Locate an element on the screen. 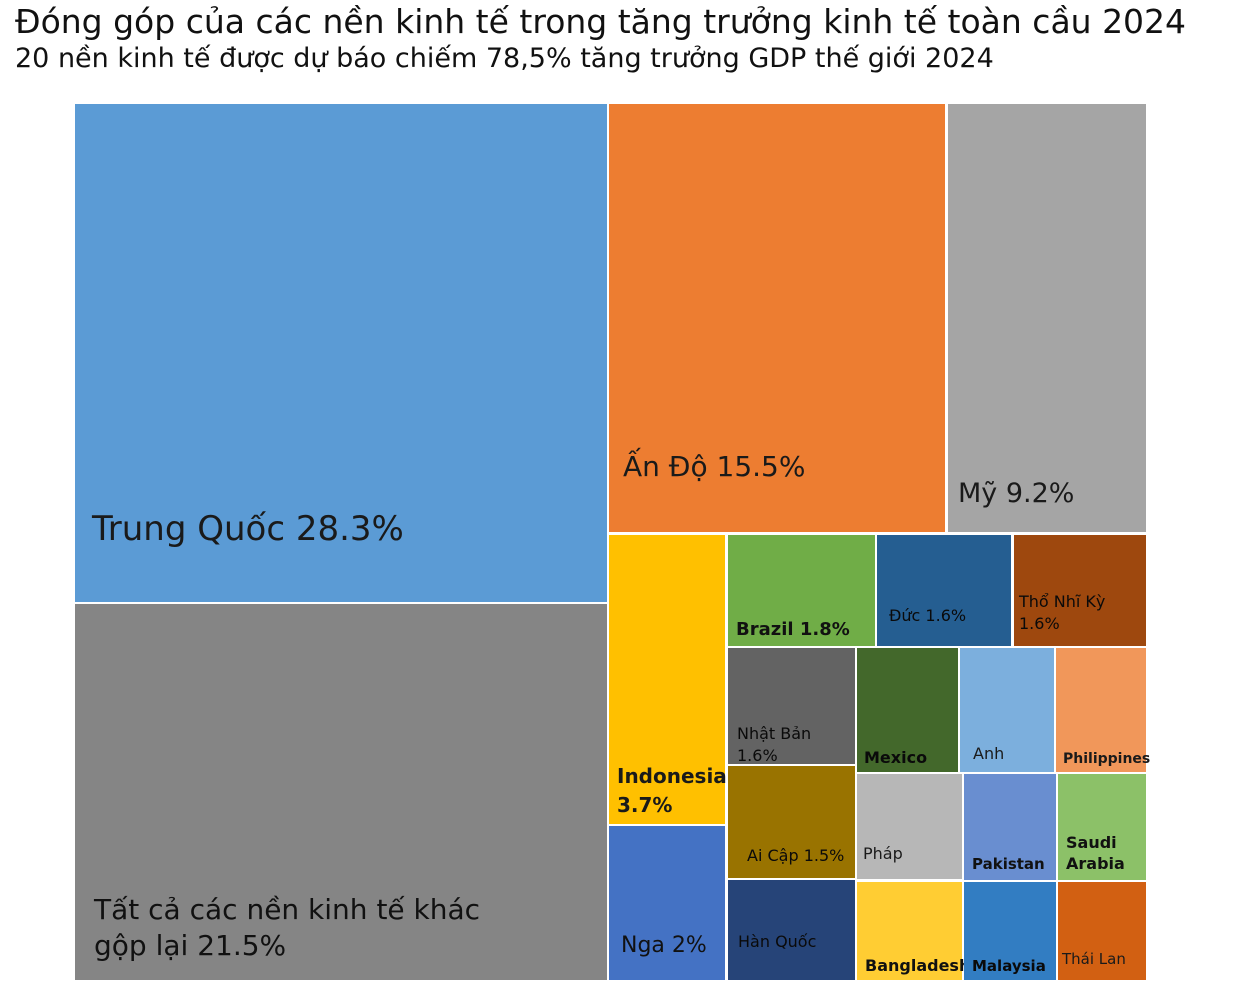 This screenshot has width=1259, height=998. tile-bangladesh: Bangladesh is located at coordinates (913, 931).